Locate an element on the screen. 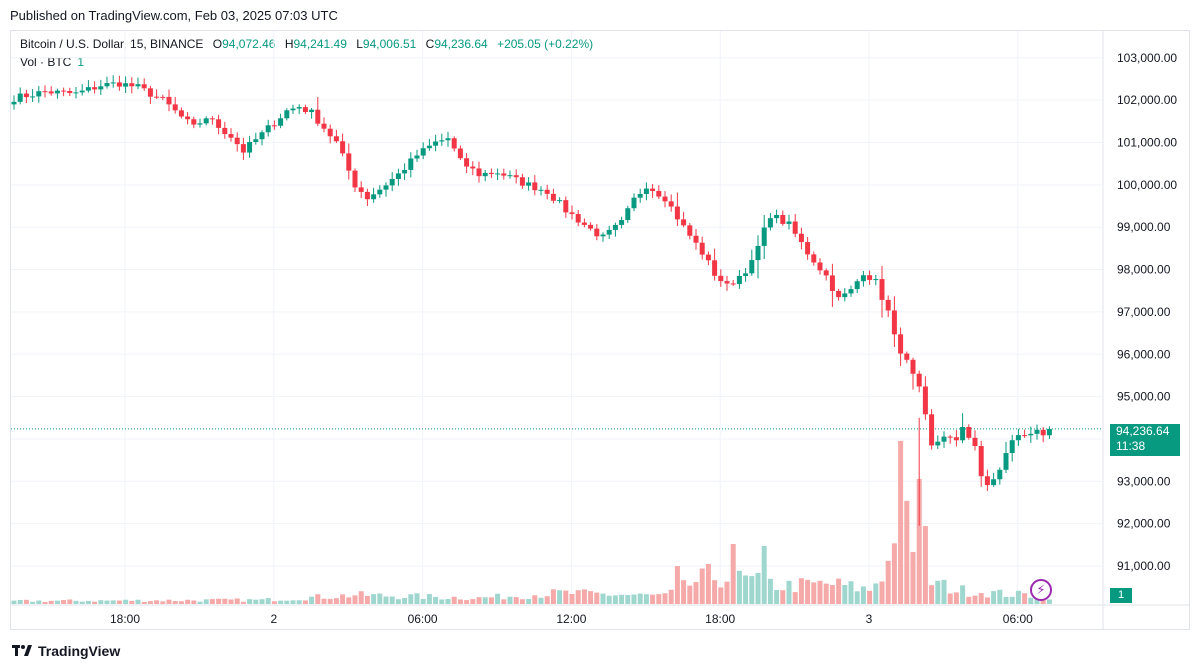 The image size is (1200, 670). tradingview-logo: TradingView is located at coordinates (66, 651).